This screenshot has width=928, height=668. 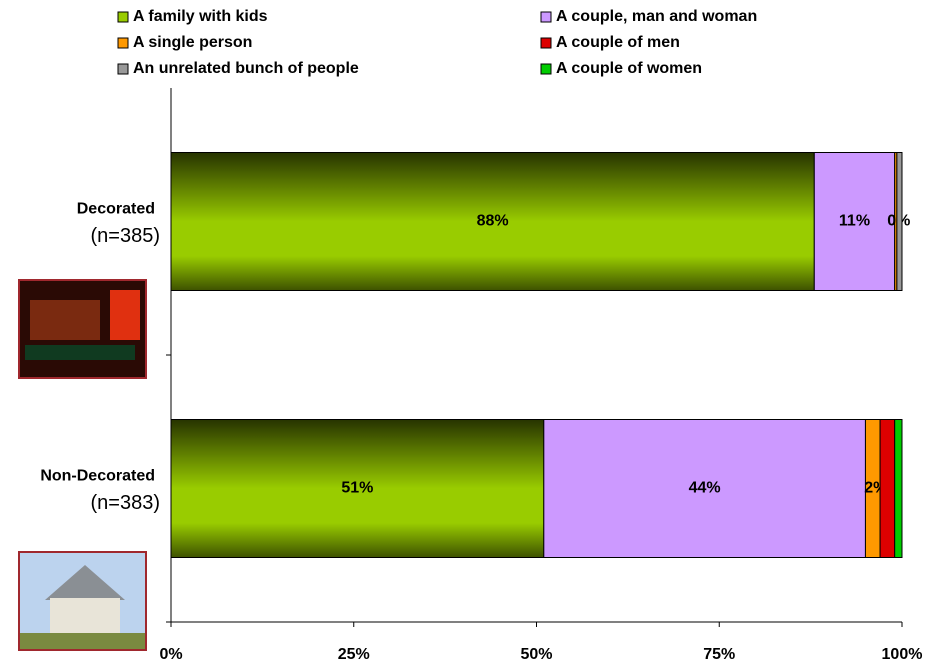 I want to click on x-tick-label: 50%, so click(x=536, y=654).